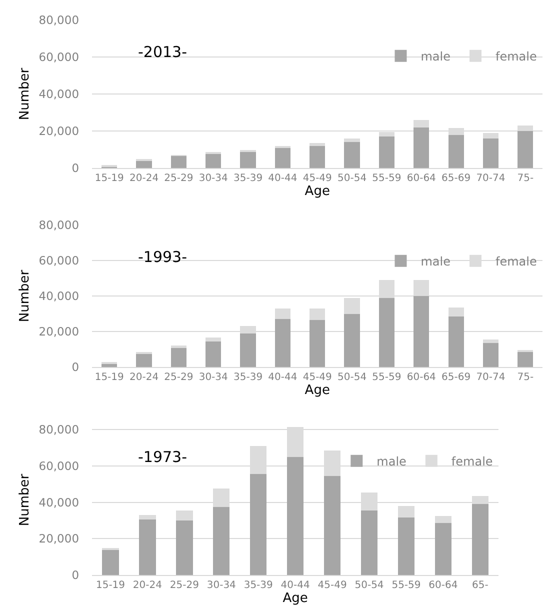 The image size is (551, 609). I want to click on text: -2013-, so click(162, 52).